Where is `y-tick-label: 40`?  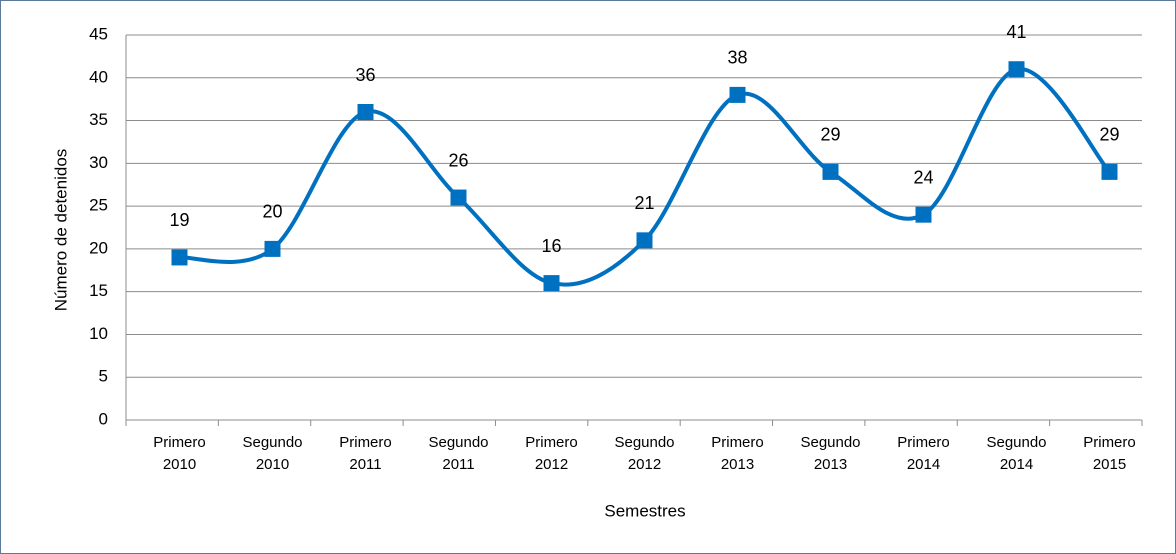 y-tick-label: 40 is located at coordinates (98, 76).